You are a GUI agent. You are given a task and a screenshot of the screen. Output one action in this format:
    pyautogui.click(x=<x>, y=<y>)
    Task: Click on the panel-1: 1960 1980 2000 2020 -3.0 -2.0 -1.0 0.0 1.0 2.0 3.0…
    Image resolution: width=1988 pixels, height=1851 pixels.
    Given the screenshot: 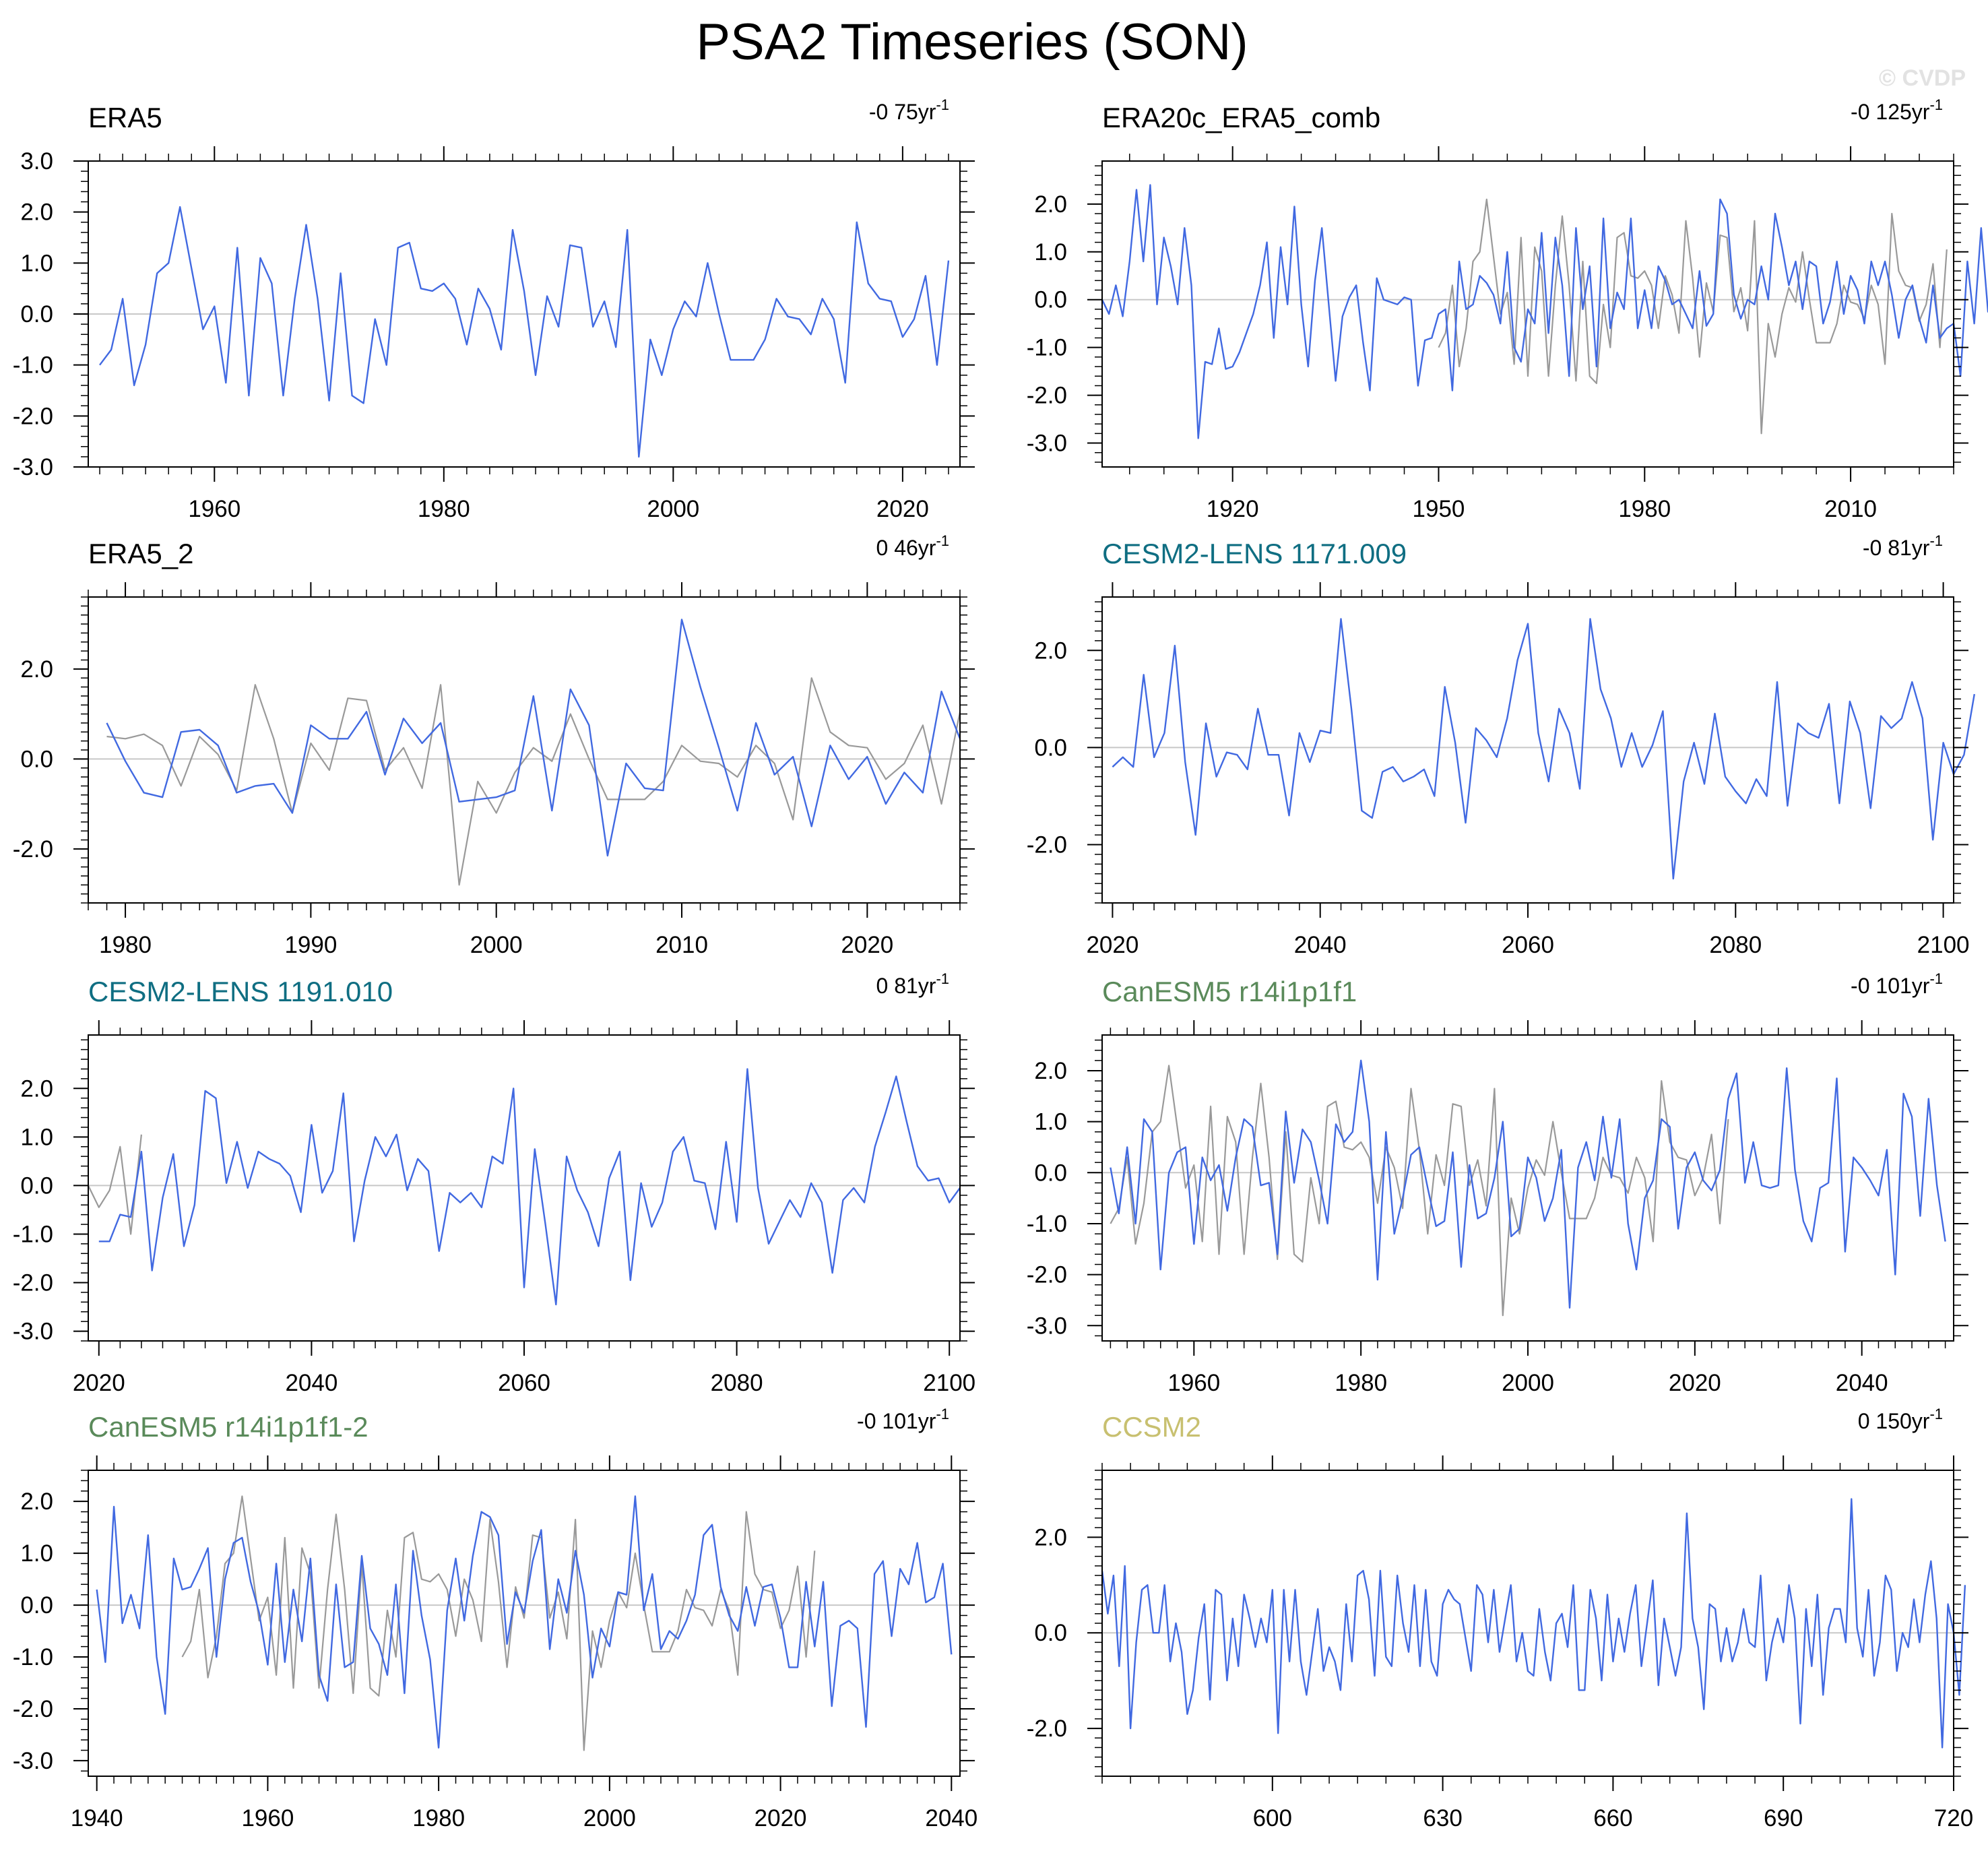 What is the action you would take?
    pyautogui.click(x=494, y=309)
    